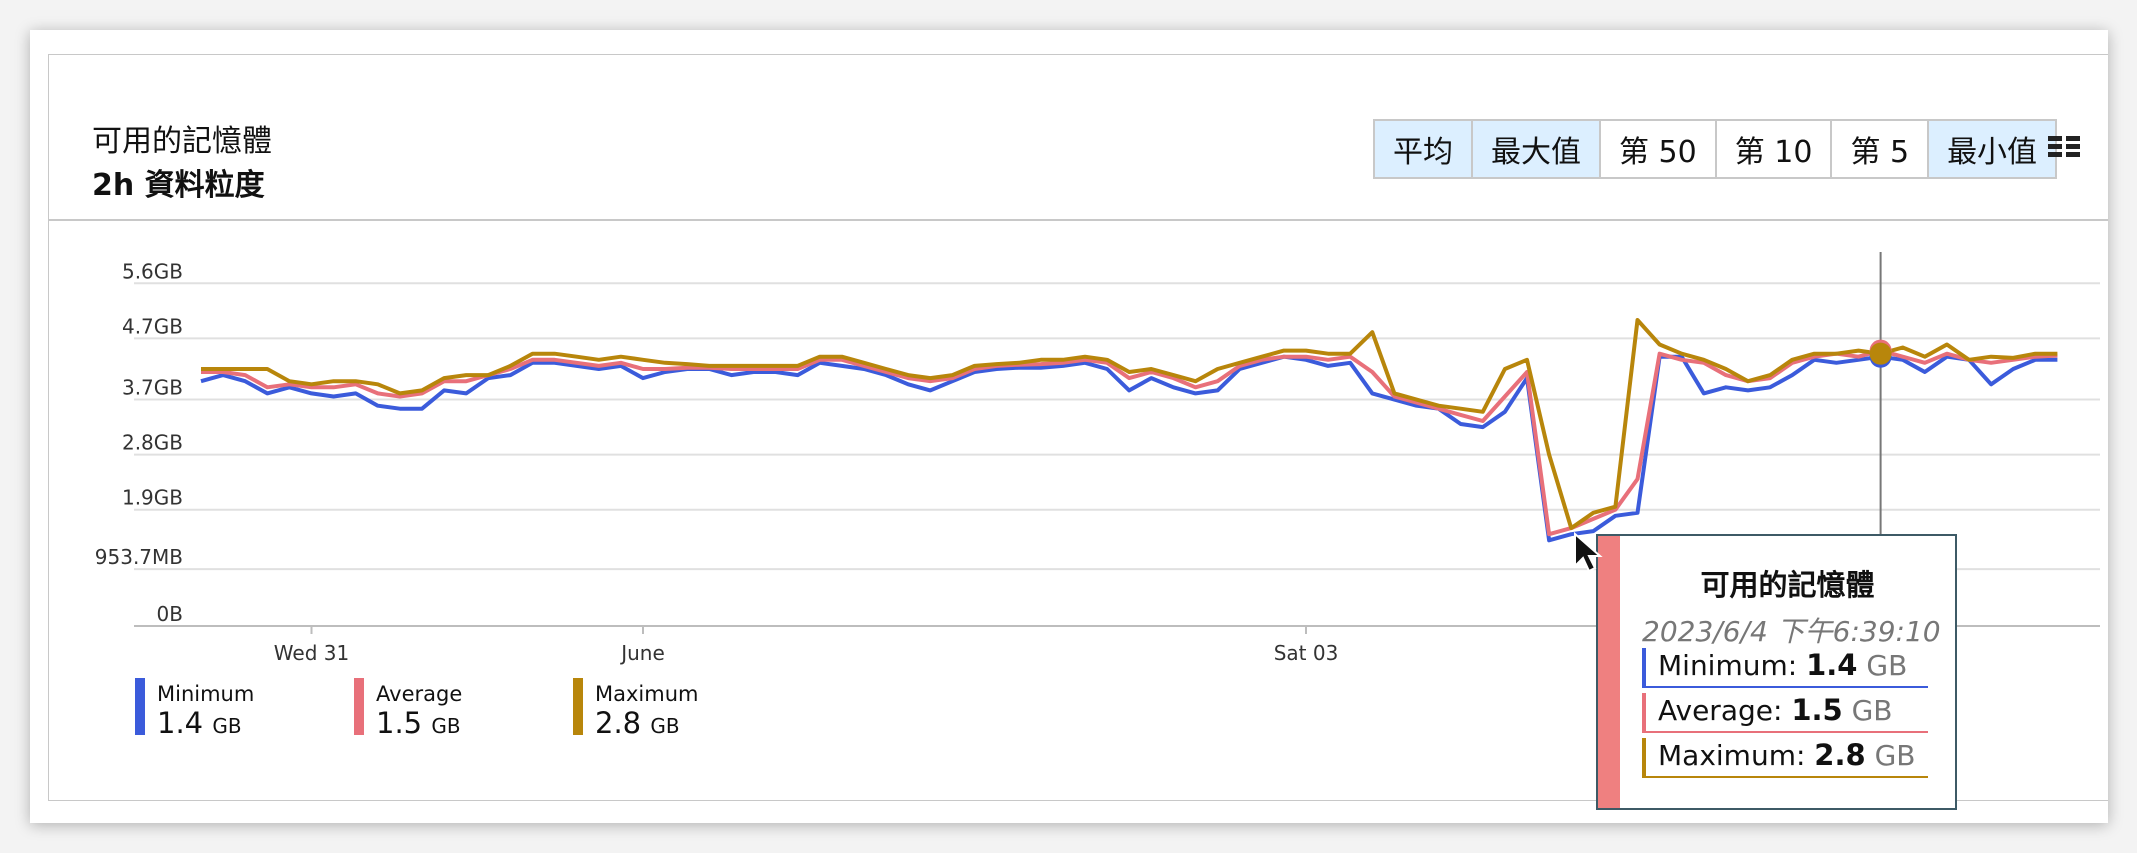 Image resolution: width=2137 pixels, height=853 pixels. What do you see at coordinates (152, 326) in the screenshot?
I see `y-tick-label: 4.7GB` at bounding box center [152, 326].